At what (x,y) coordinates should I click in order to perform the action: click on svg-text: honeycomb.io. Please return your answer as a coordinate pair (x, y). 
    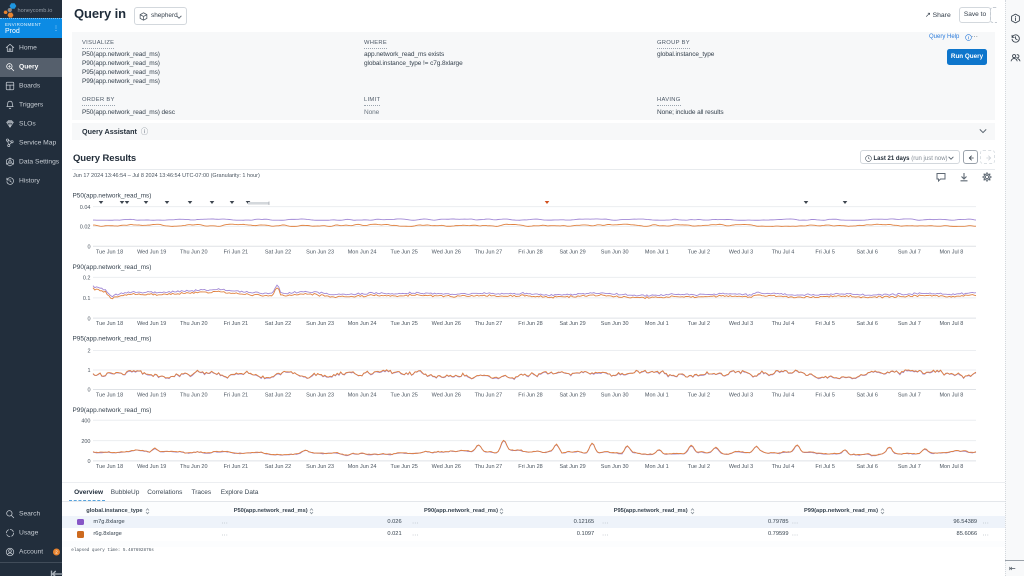
    Looking at the image, I should click on (35, 11).